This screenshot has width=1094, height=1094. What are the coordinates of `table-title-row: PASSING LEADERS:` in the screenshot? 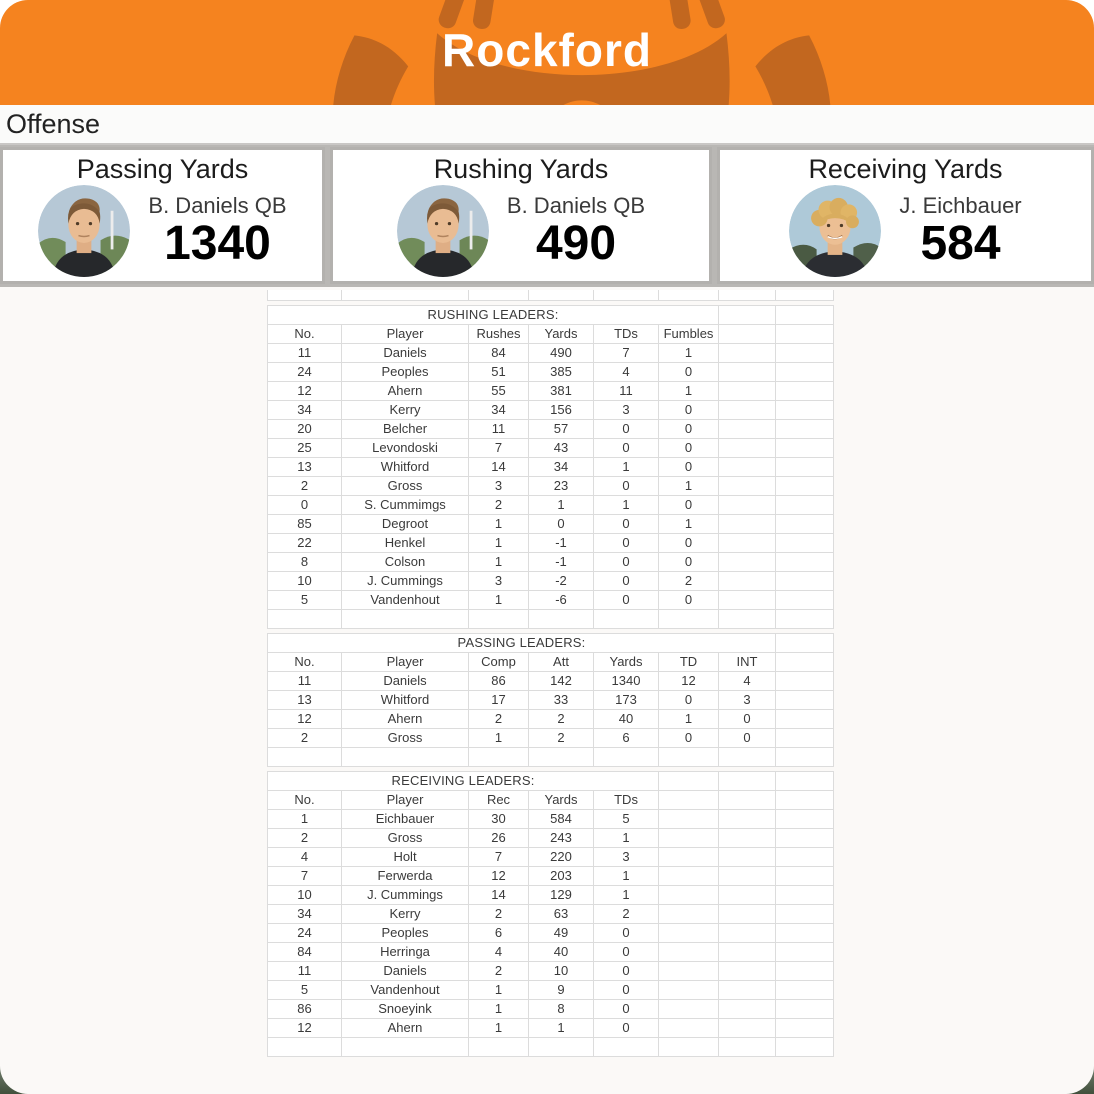 It's located at (550, 642).